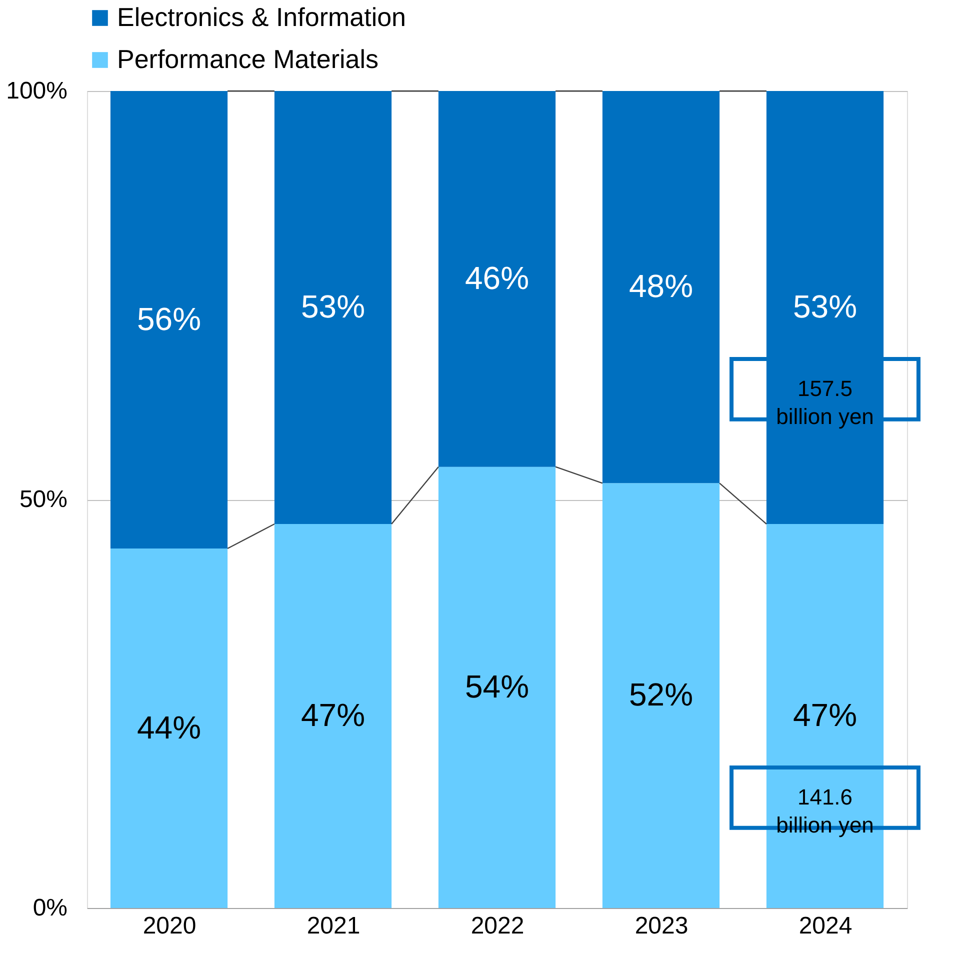 Image resolution: width=967 pixels, height=978 pixels. Describe the element at coordinates (333, 926) in the screenshot. I see `x-tick-label: 2021` at that location.